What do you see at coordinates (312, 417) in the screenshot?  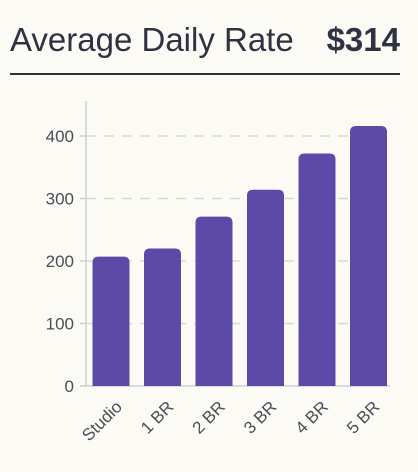 I see `x-tick-label: 4 BR` at bounding box center [312, 417].